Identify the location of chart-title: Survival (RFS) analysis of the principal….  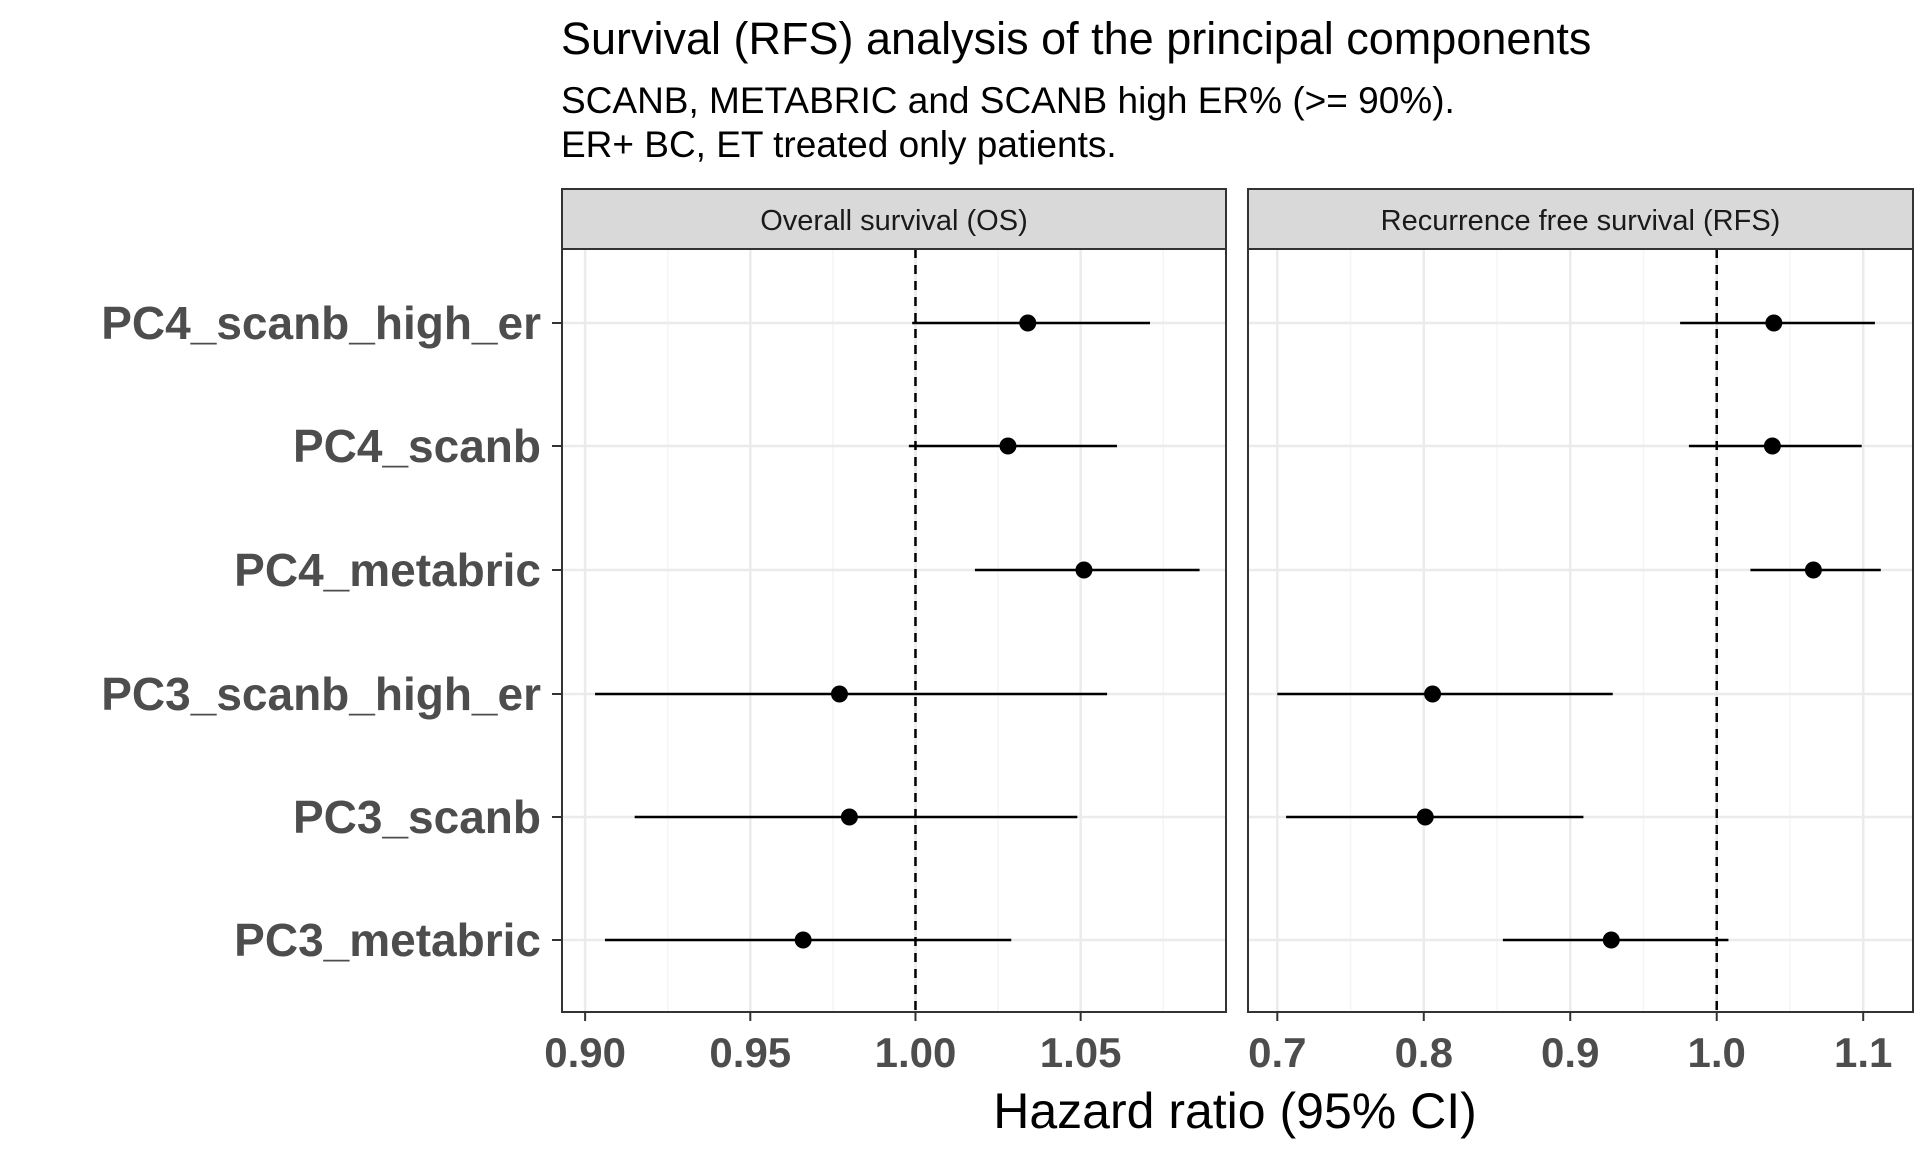
(1076, 38).